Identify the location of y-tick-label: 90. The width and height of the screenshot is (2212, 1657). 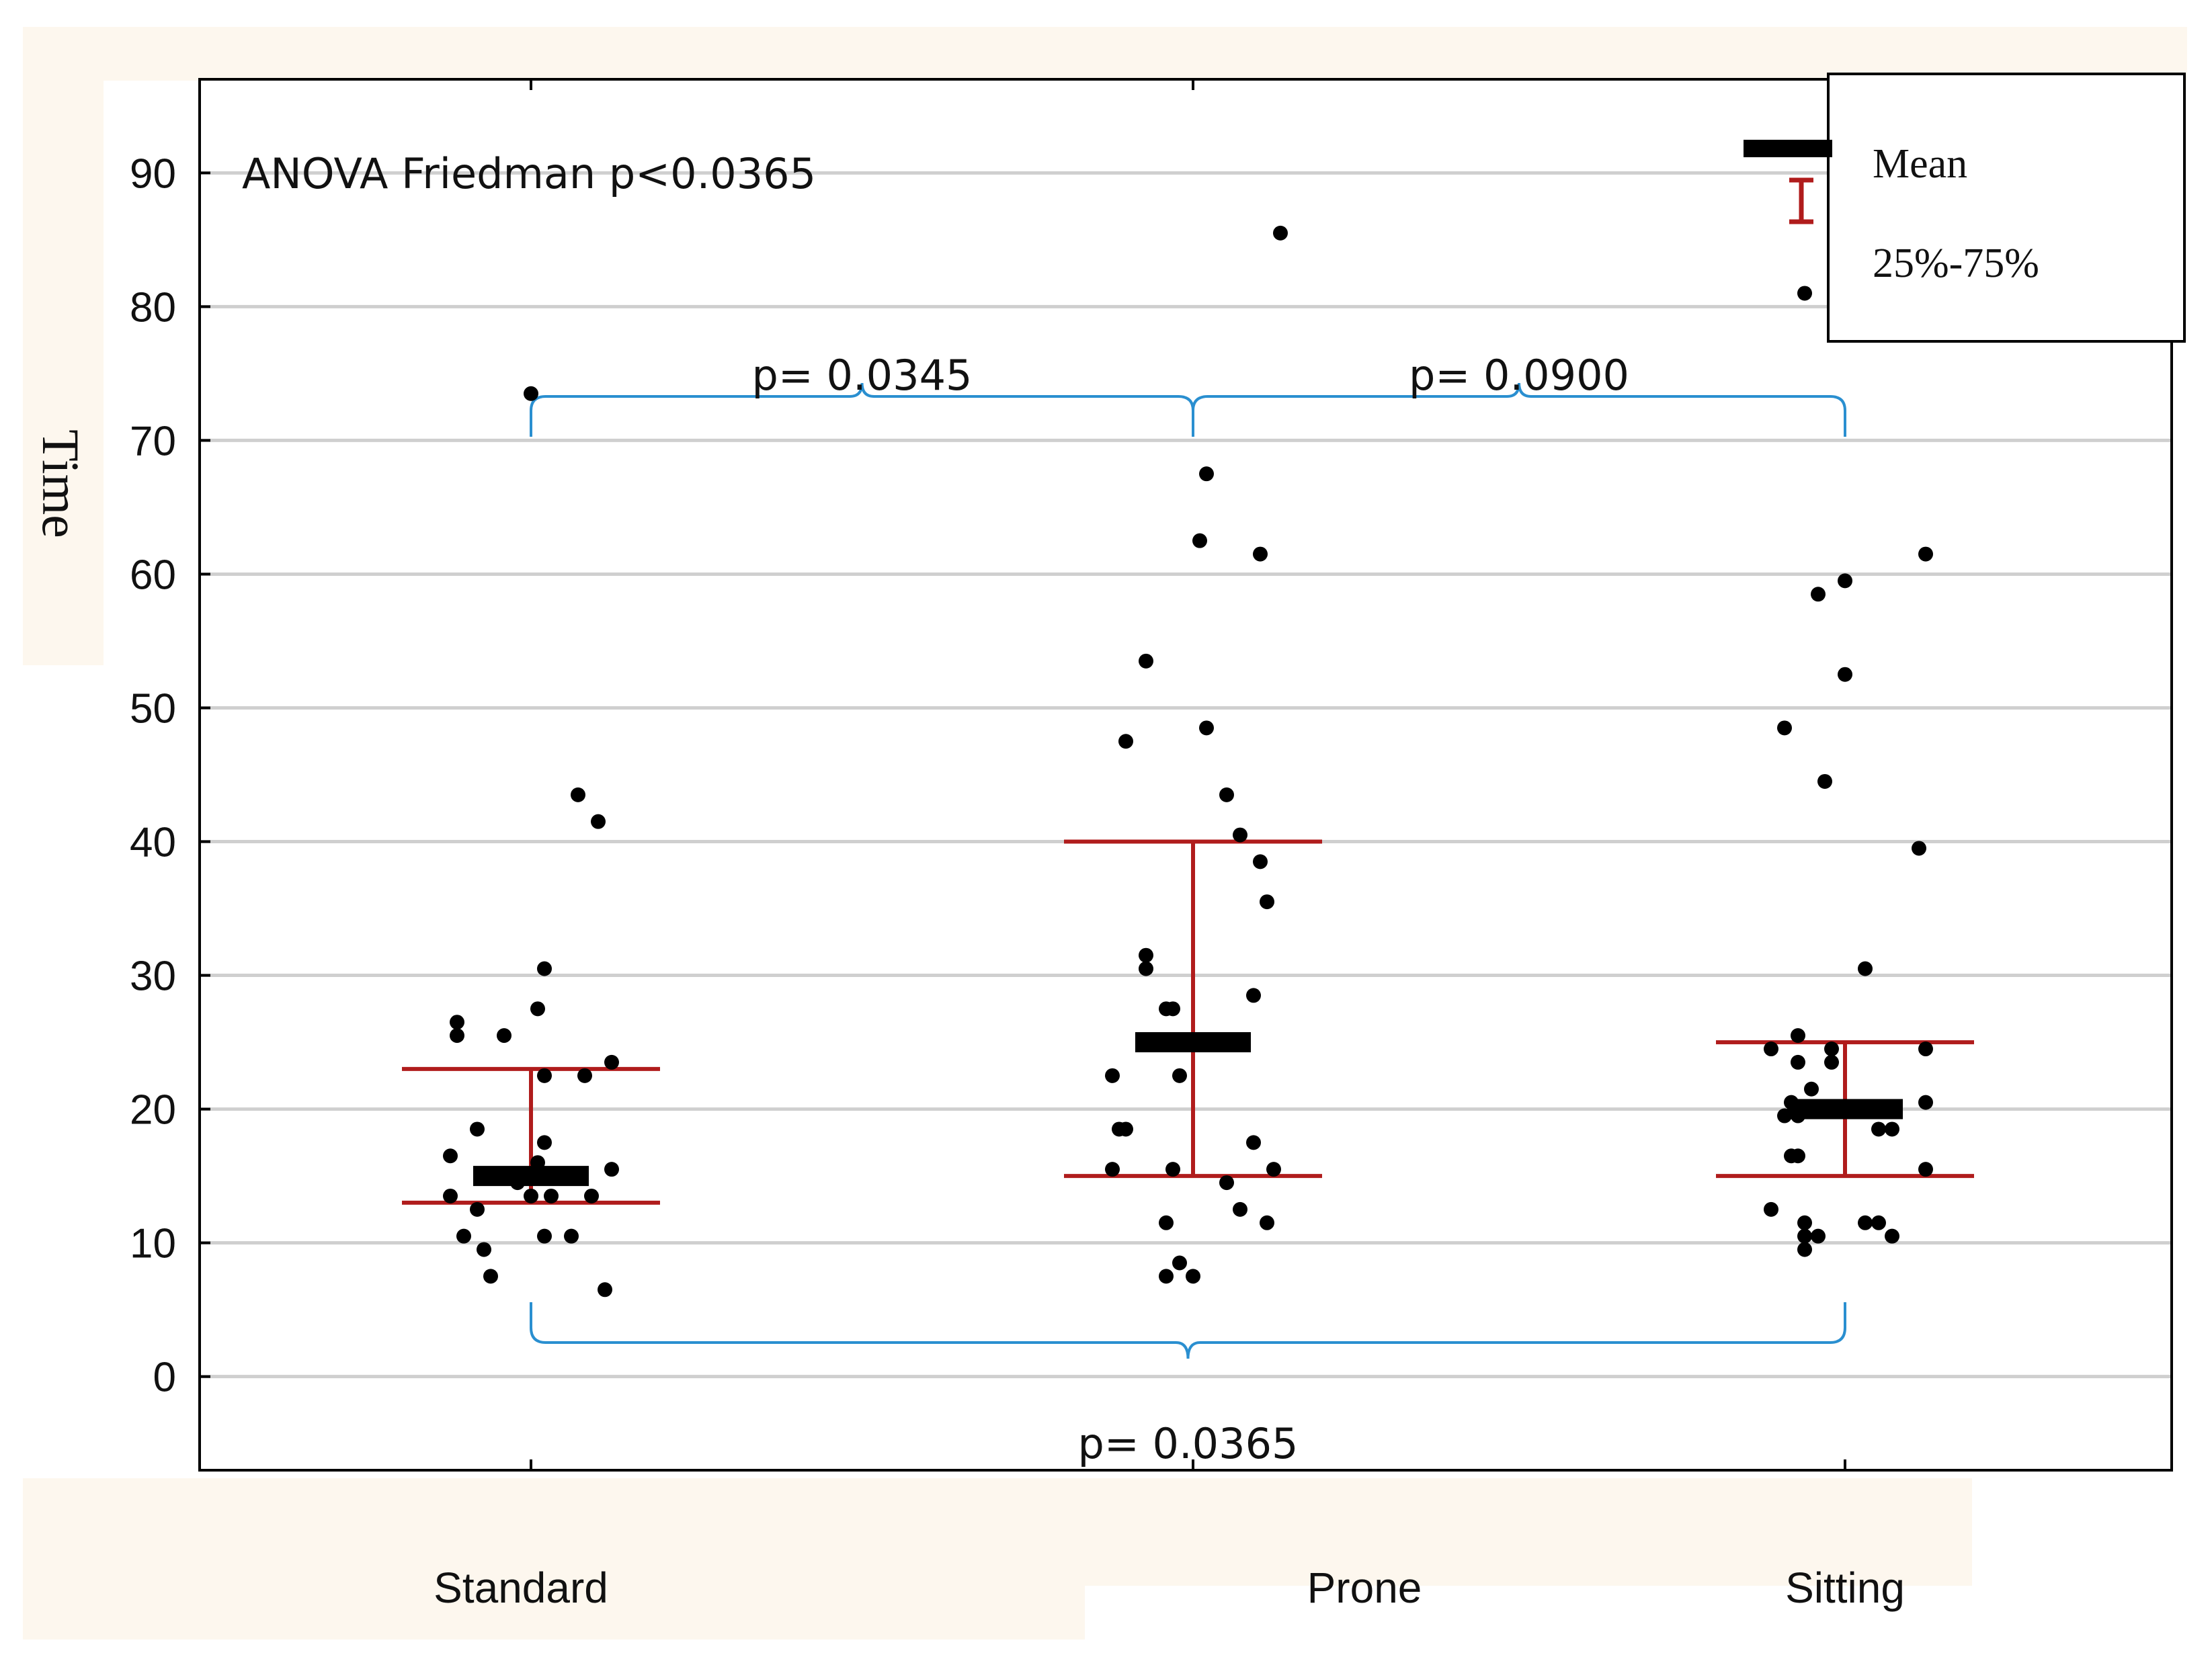
(153, 174).